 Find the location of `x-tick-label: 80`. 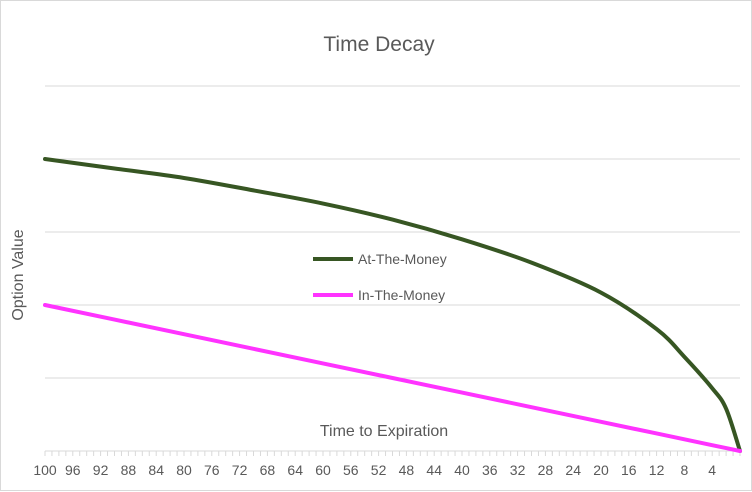

x-tick-label: 80 is located at coordinates (184, 470).